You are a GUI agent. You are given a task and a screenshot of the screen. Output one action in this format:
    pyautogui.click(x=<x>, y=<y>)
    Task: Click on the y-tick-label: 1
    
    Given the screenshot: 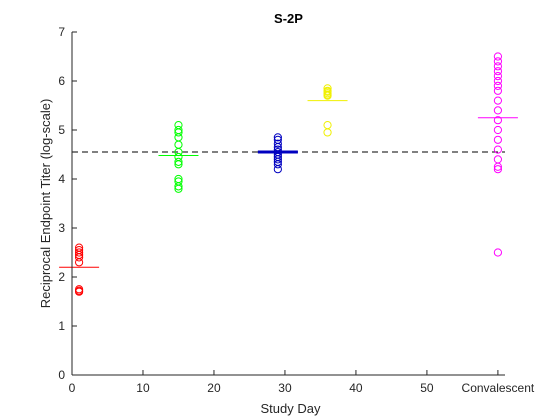 What is the action you would take?
    pyautogui.click(x=61, y=326)
    